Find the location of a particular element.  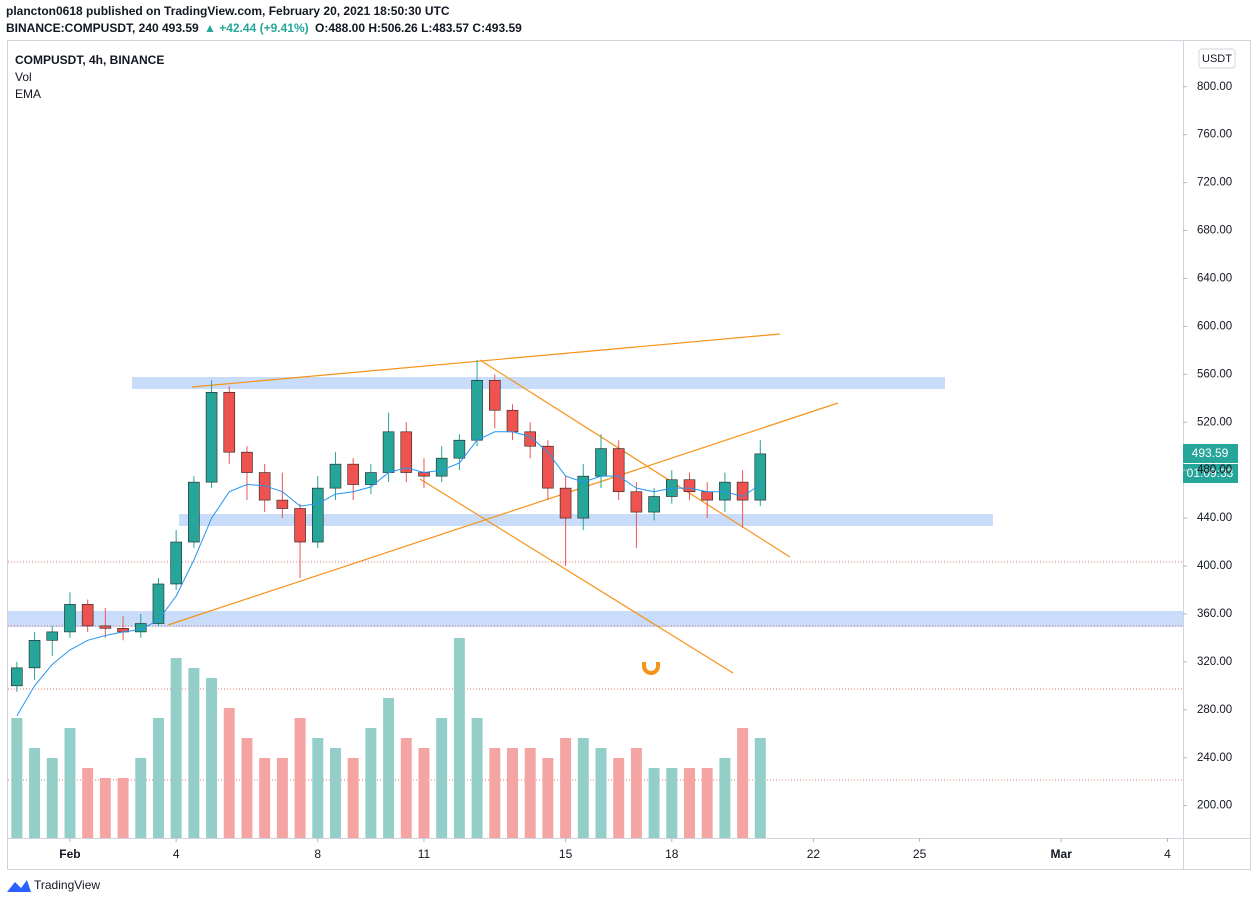

currency-box is located at coordinates (1217, 58).